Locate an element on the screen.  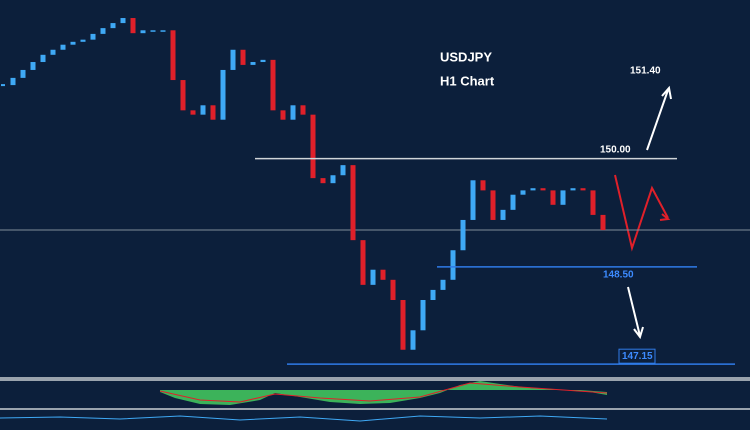
indicator-signal is located at coordinates (383, 392).